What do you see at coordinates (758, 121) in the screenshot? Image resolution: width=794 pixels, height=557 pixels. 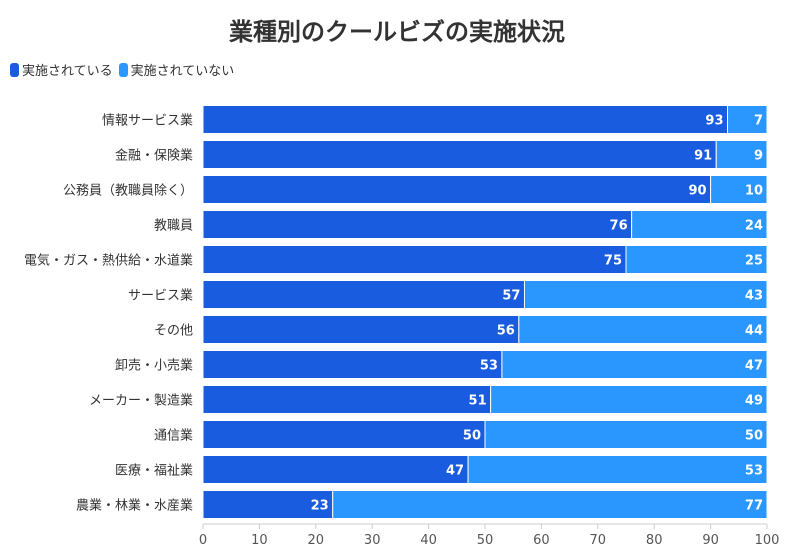 I see `data-label: 7` at bounding box center [758, 121].